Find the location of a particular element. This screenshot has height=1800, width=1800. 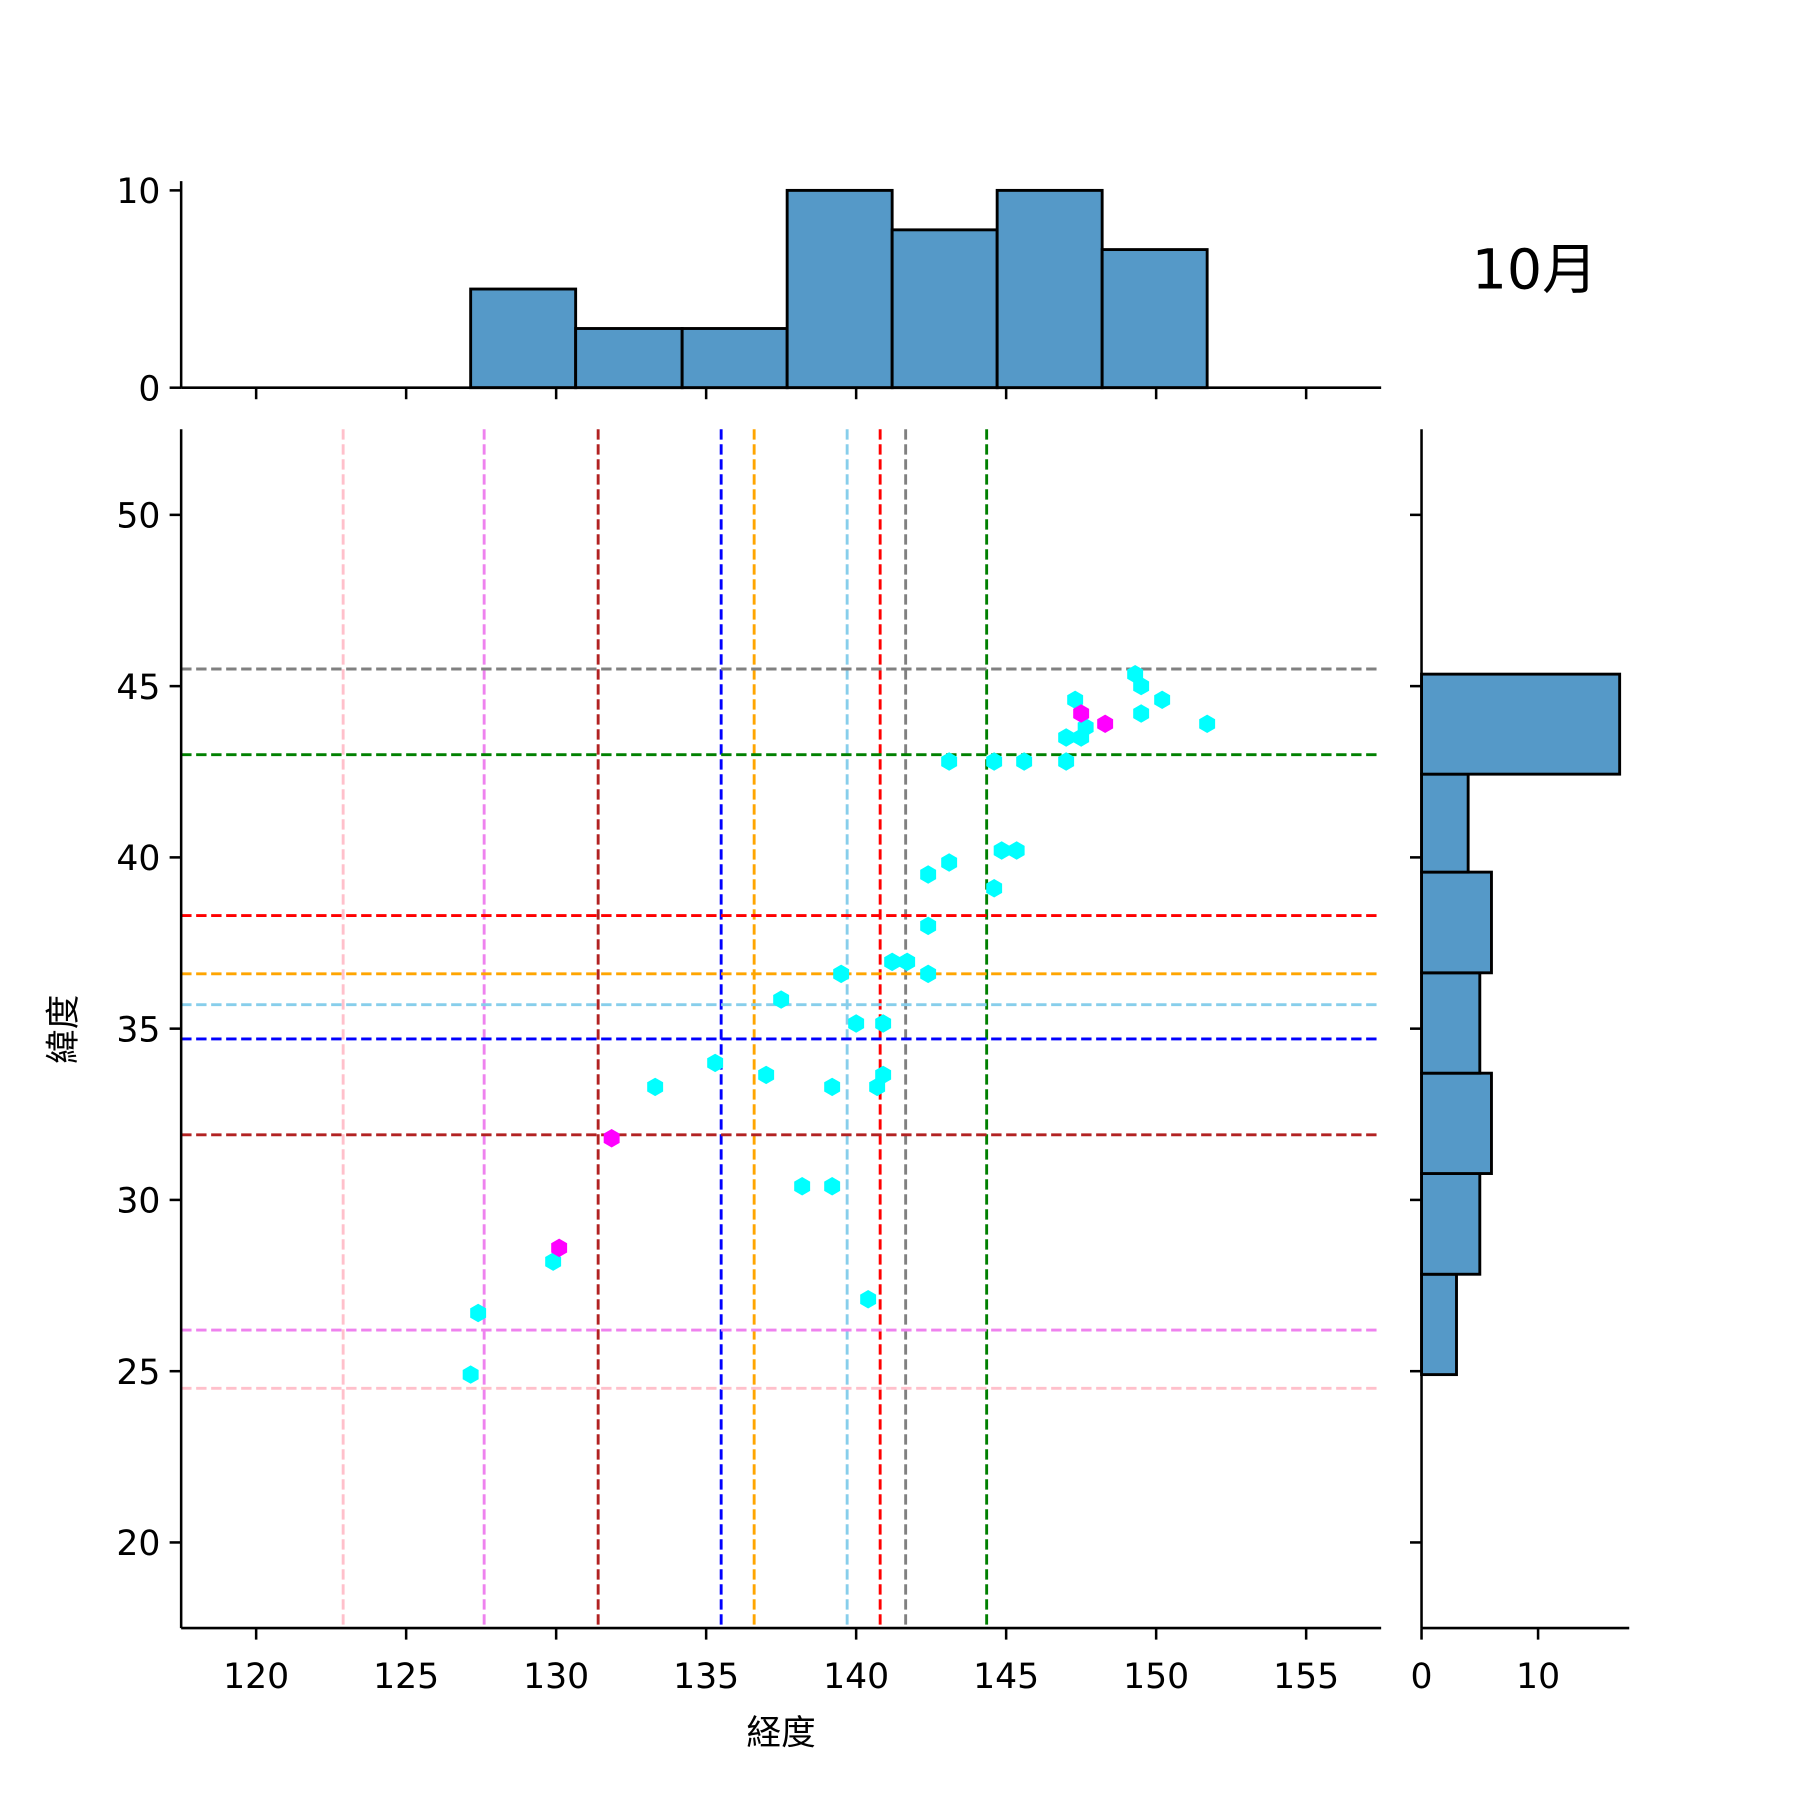

top-hist-y-tick-label: 10 is located at coordinates (138, 192).